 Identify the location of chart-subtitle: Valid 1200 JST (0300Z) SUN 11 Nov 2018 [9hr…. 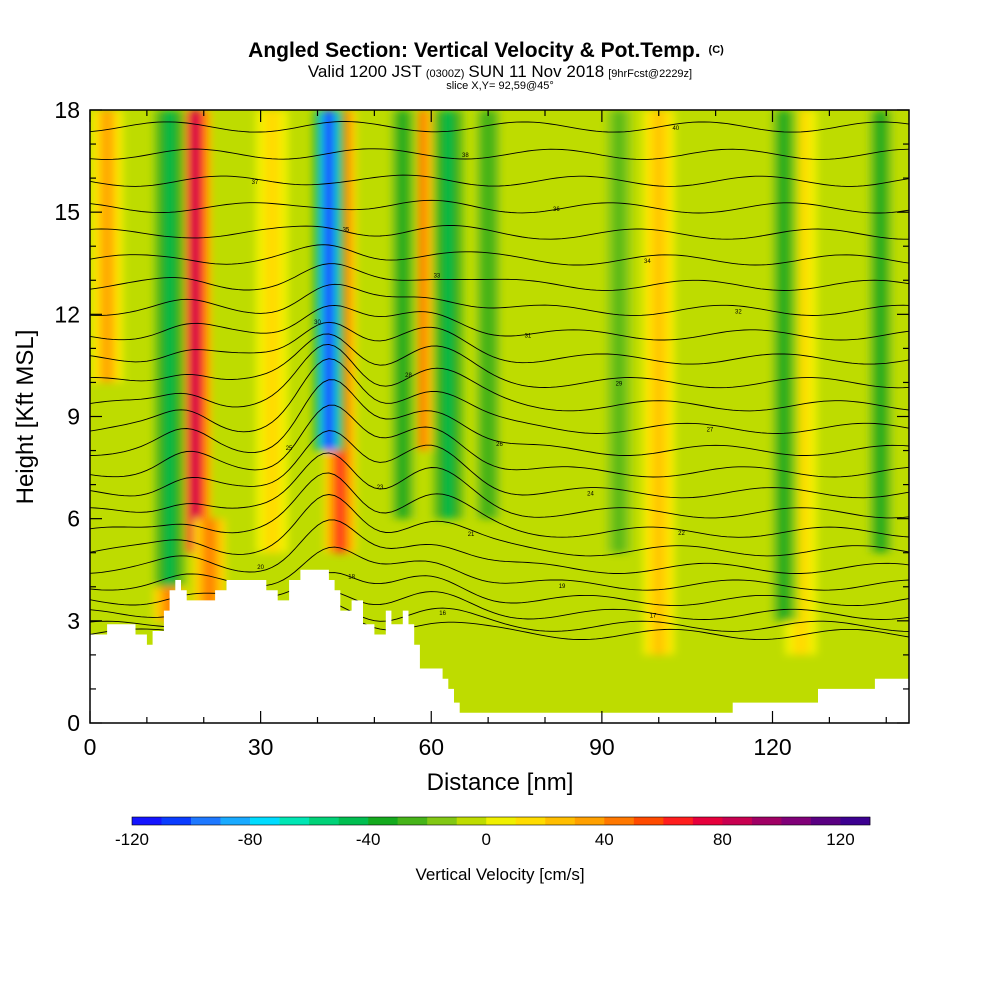
(500, 71).